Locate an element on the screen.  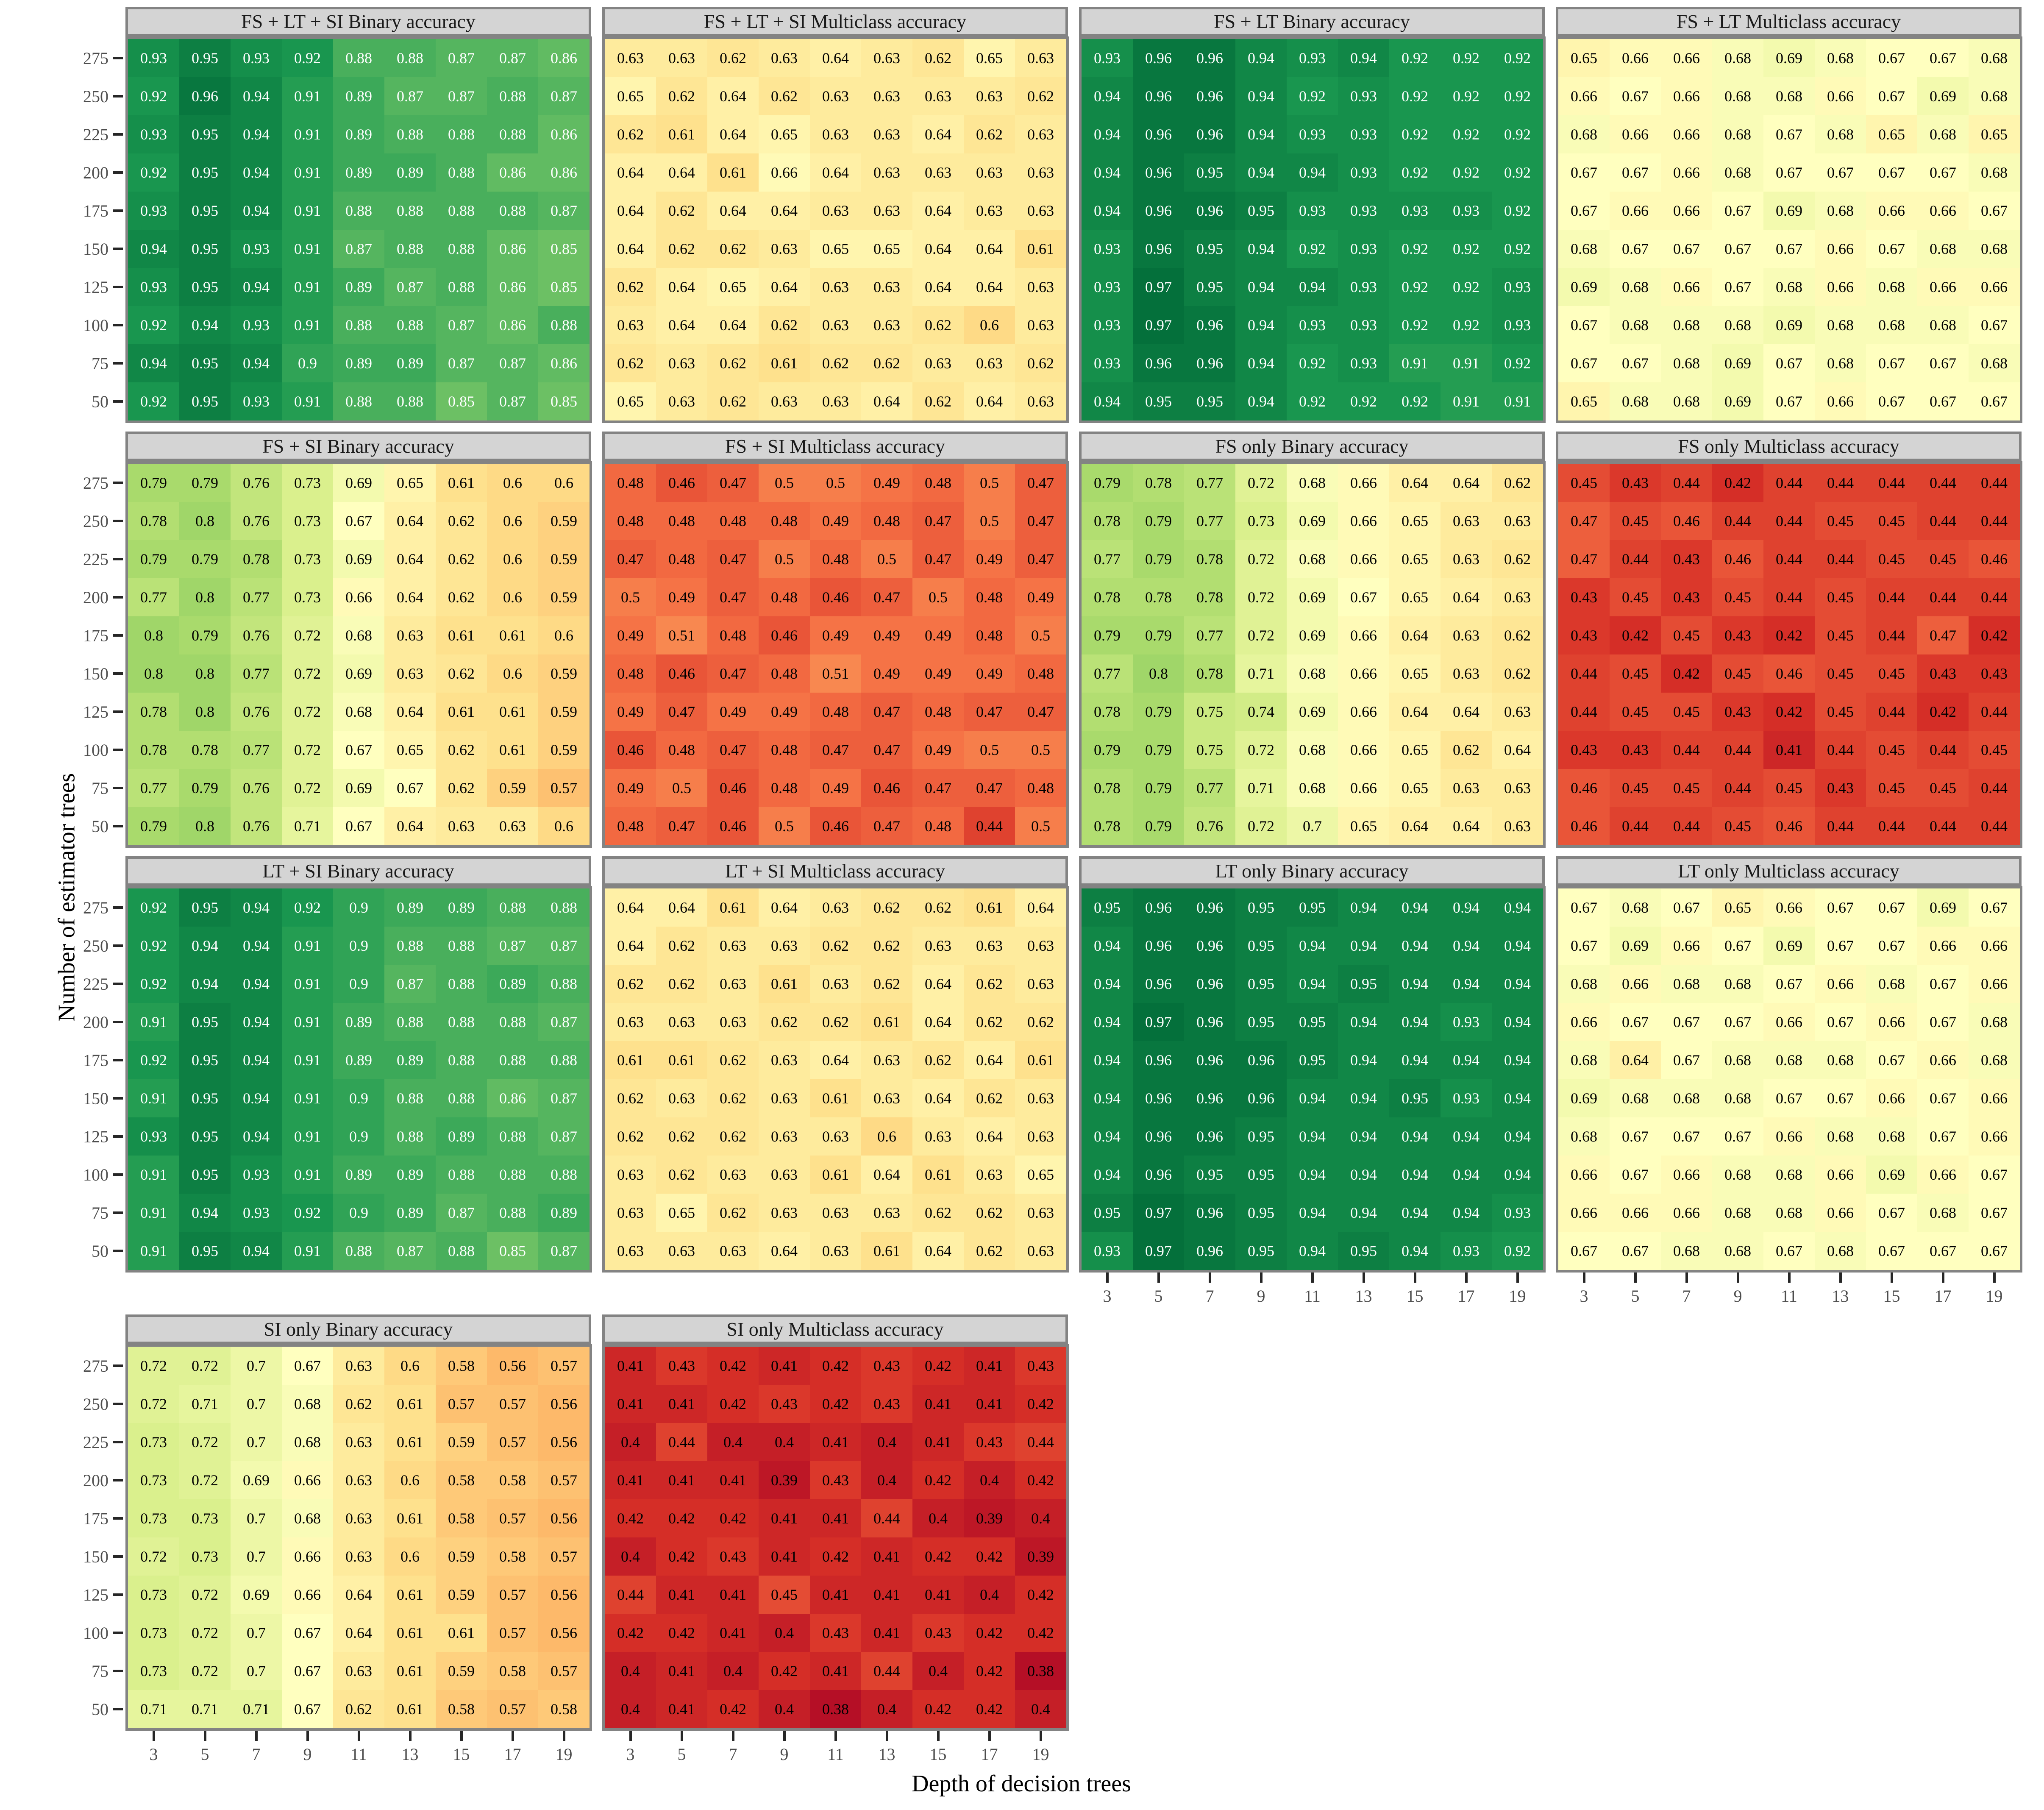
heatmap-cell: 0.9 is located at coordinates (358, 1213).